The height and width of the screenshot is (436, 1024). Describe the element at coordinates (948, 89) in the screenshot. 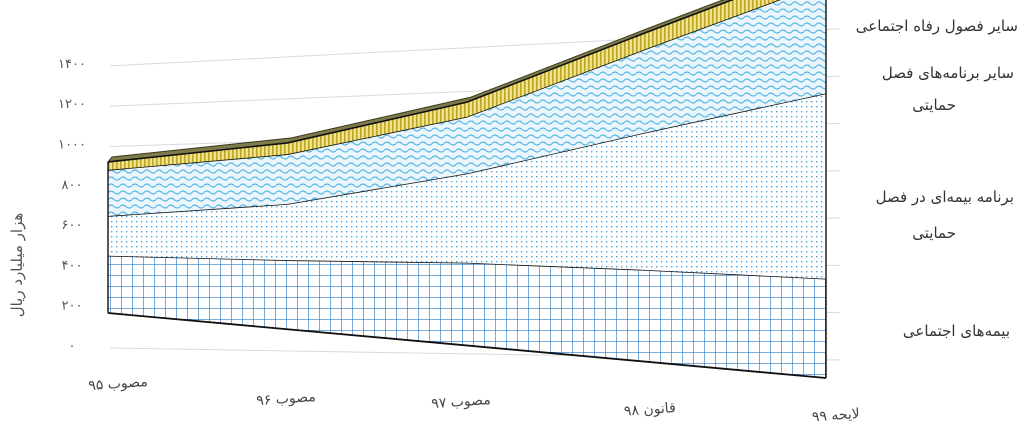

I see `legend-item: سایر برنامه‌های فصل حمایتی` at that location.